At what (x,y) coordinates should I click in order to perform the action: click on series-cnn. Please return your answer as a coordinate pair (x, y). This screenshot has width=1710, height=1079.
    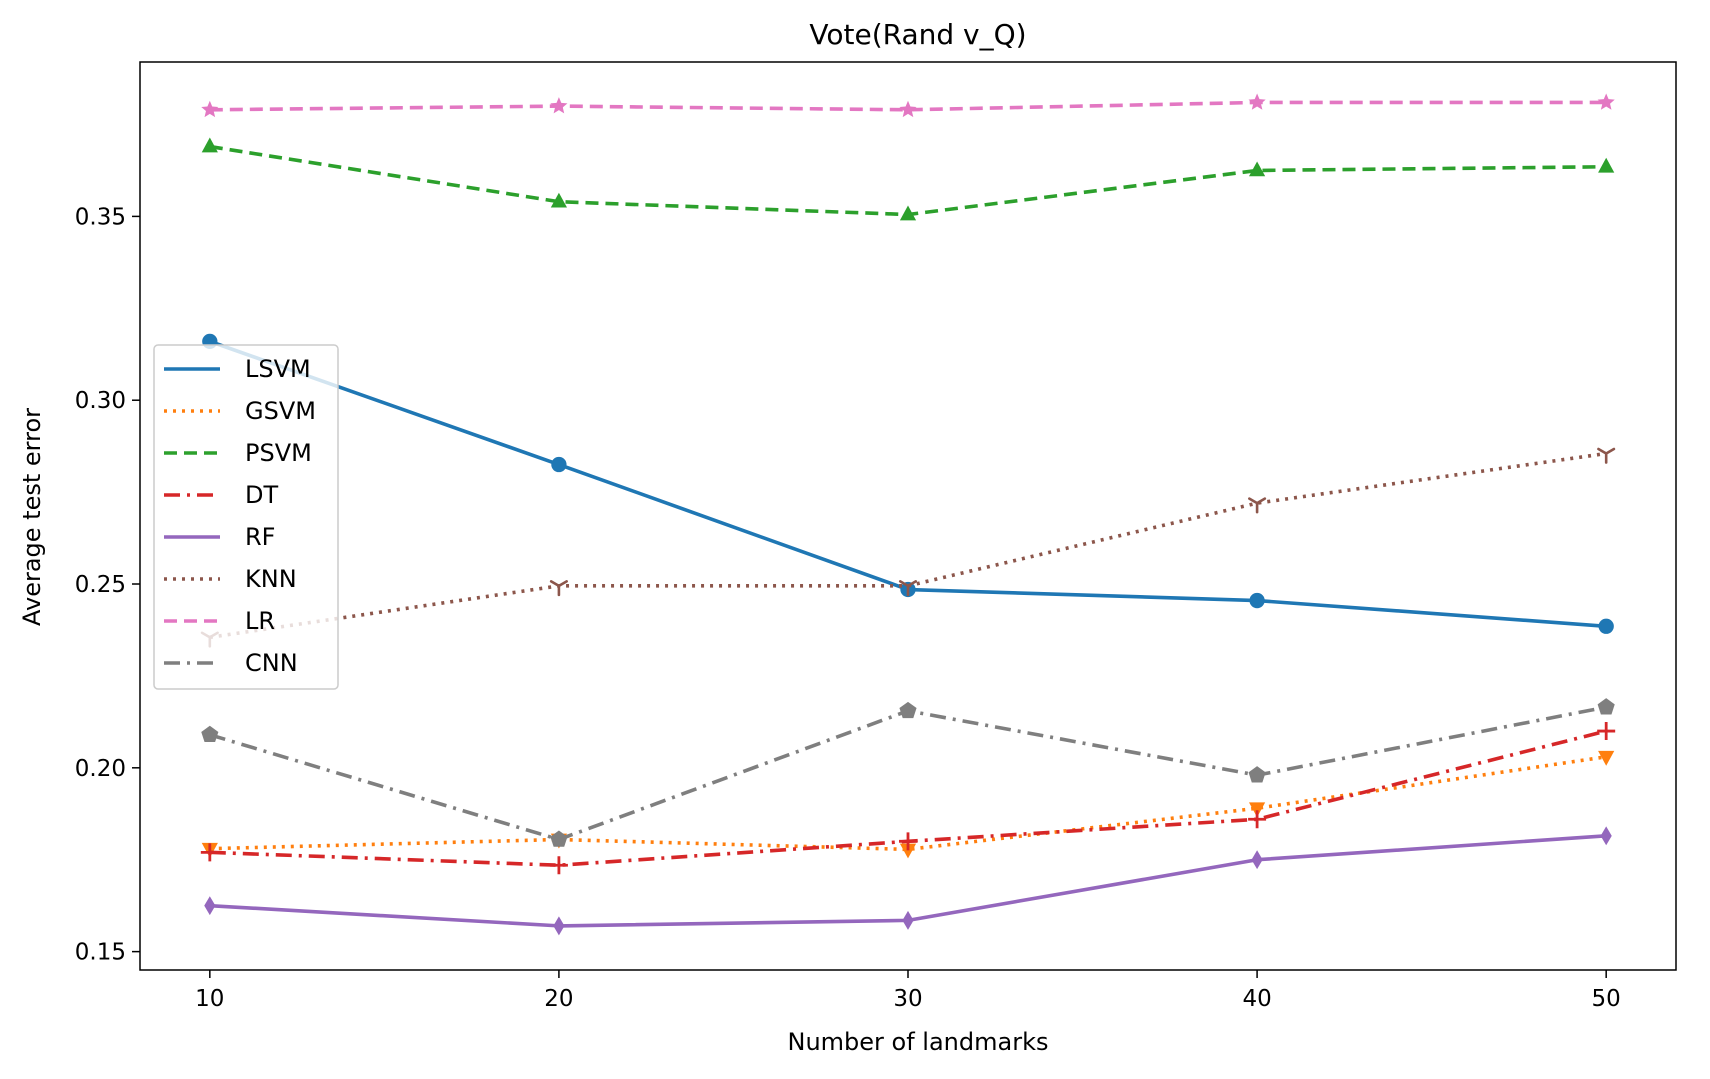
    Looking at the image, I should click on (908, 772).